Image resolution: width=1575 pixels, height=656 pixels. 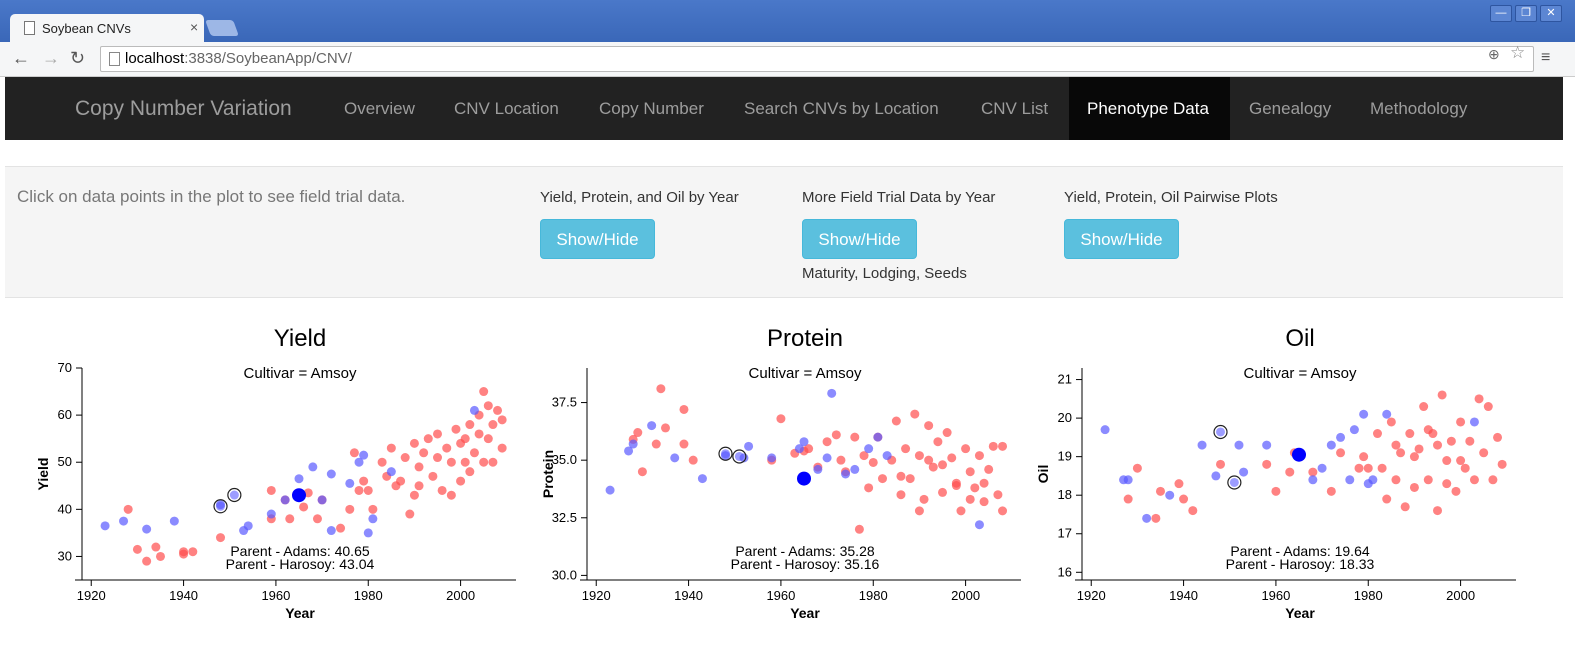 What do you see at coordinates (78, 58) in the screenshot?
I see `reload-icon: ↻` at bounding box center [78, 58].